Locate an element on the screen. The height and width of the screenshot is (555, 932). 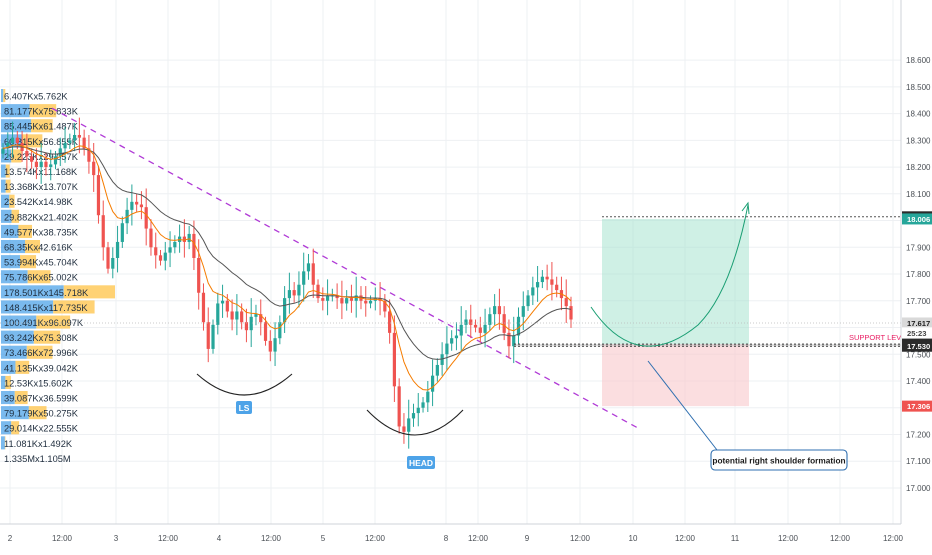
x-axis-tick-label: 8 is located at coordinates (446, 538).